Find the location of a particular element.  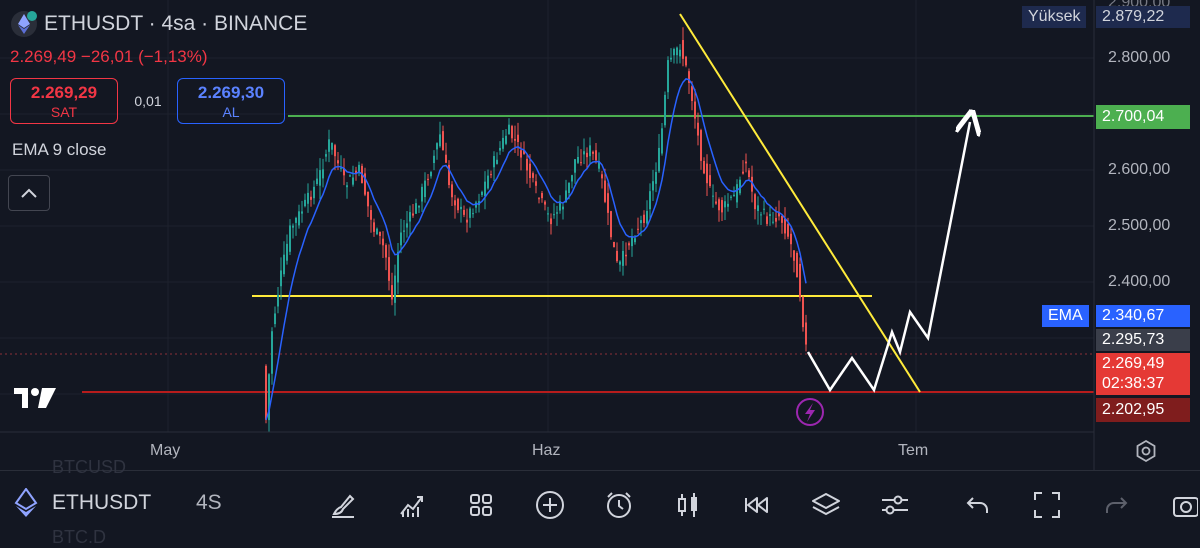

templates-icon is located at coordinates (481, 505).